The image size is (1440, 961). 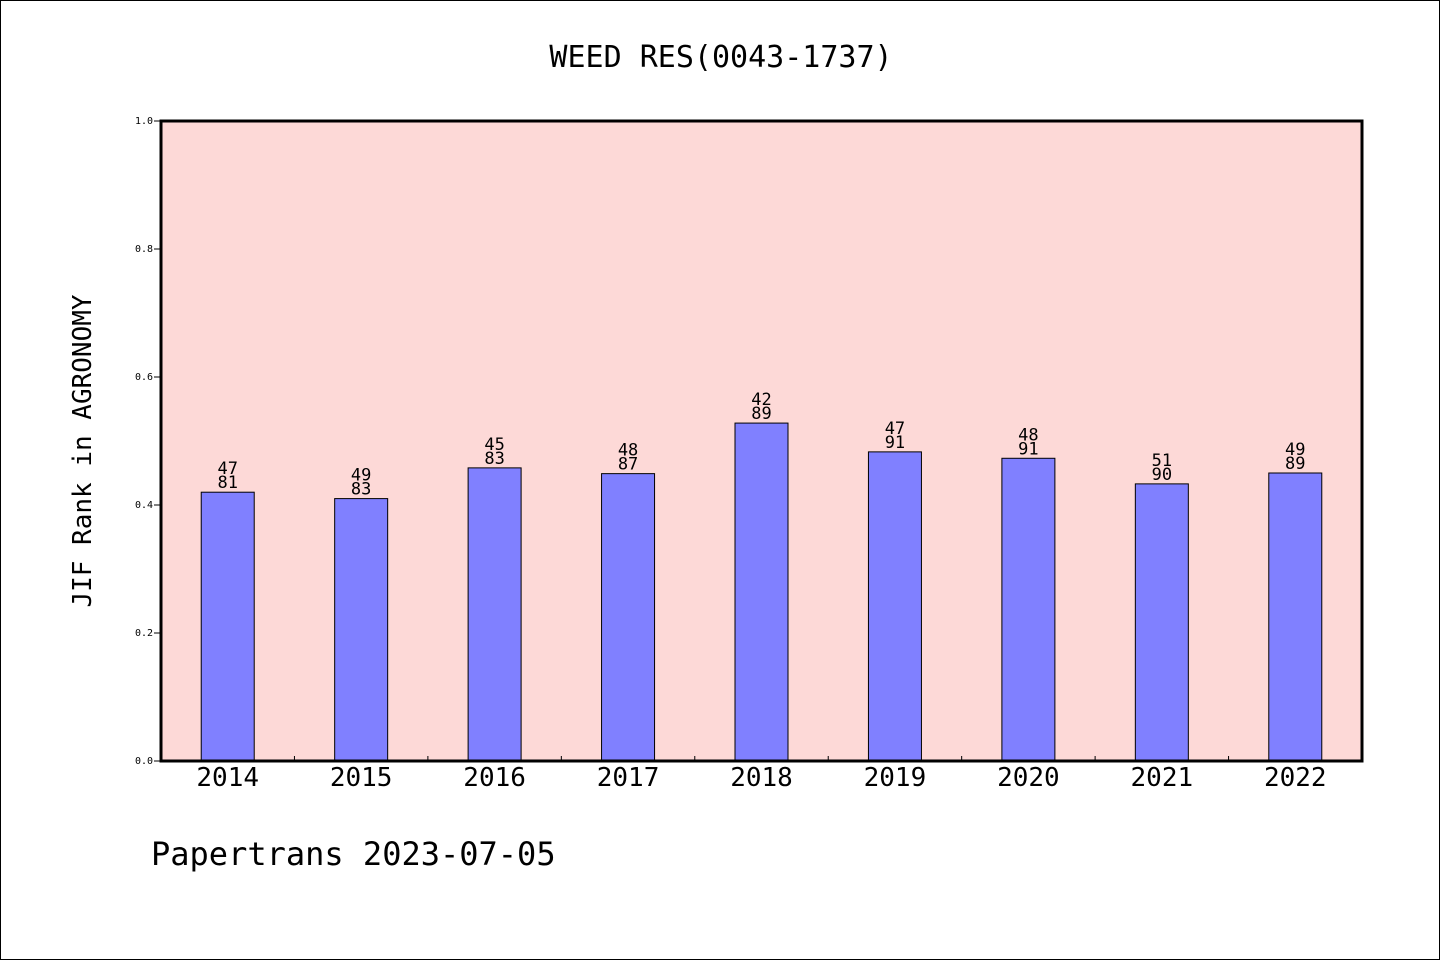 I want to click on x-tick-label: 2017, so click(x=628, y=778).